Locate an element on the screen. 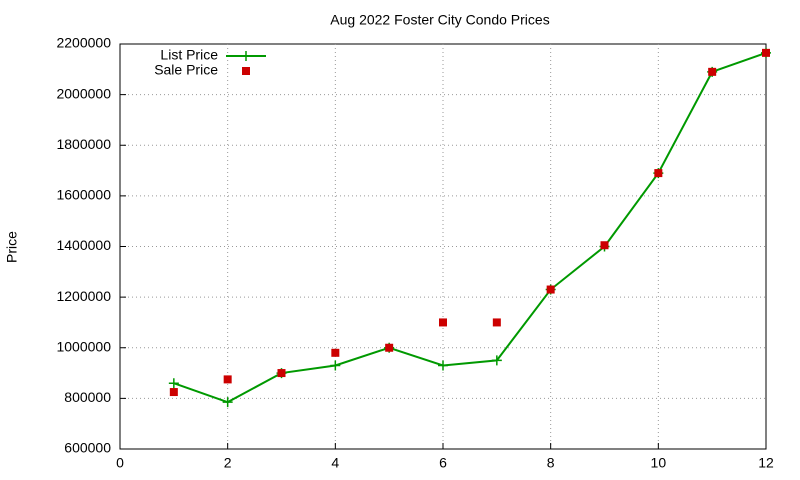 This screenshot has height=480, width=800. y-tick-label: 1800000 is located at coordinates (83, 144).